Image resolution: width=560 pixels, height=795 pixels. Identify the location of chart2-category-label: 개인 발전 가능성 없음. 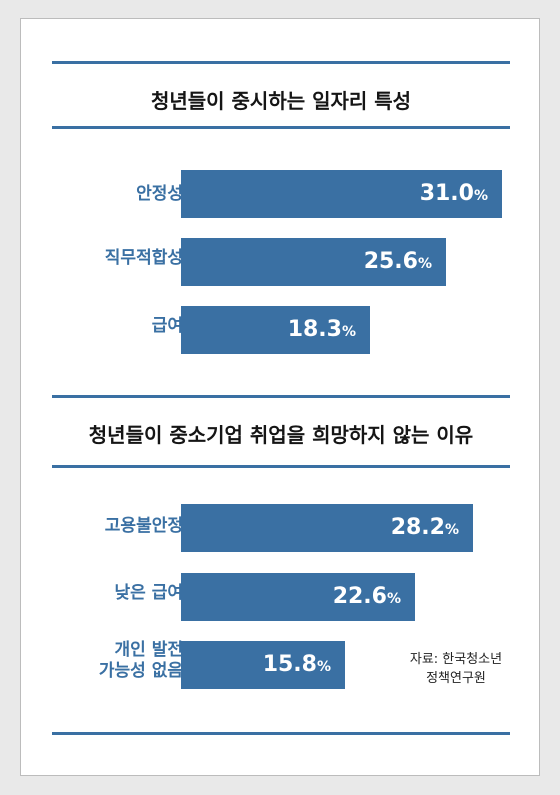
(140, 660).